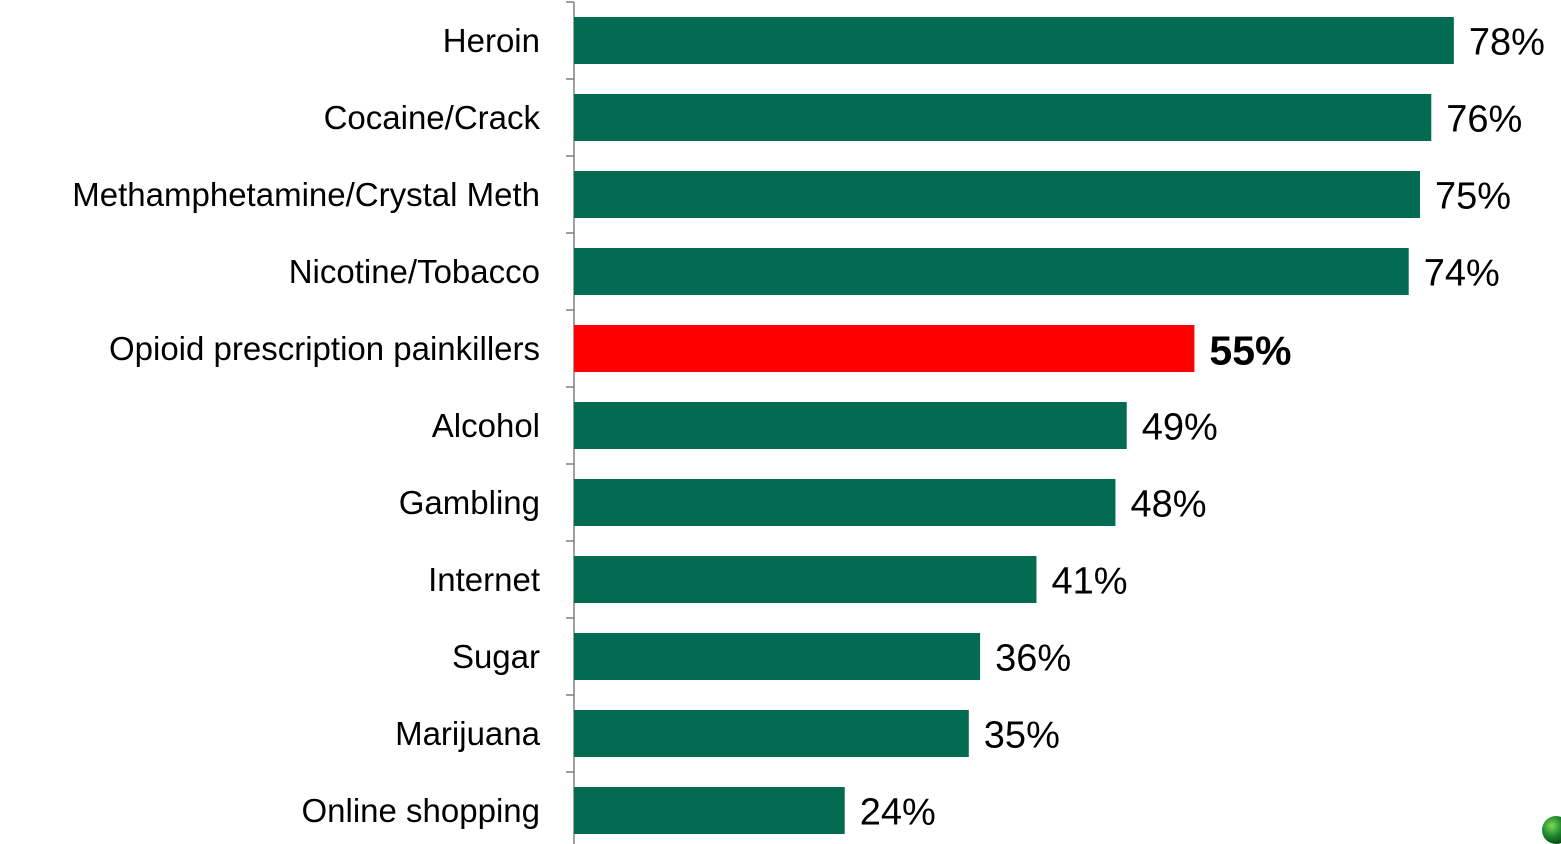  Describe the element at coordinates (496, 656) in the screenshot. I see `category-label: Sugar` at that location.